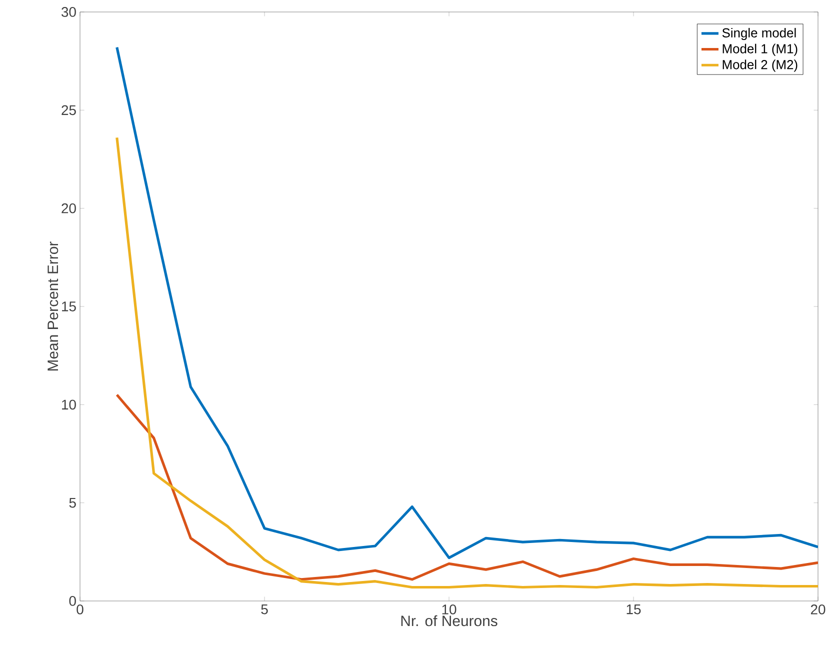 This screenshot has height=669, width=831. I want to click on y-tick-label: 10, so click(69, 405).